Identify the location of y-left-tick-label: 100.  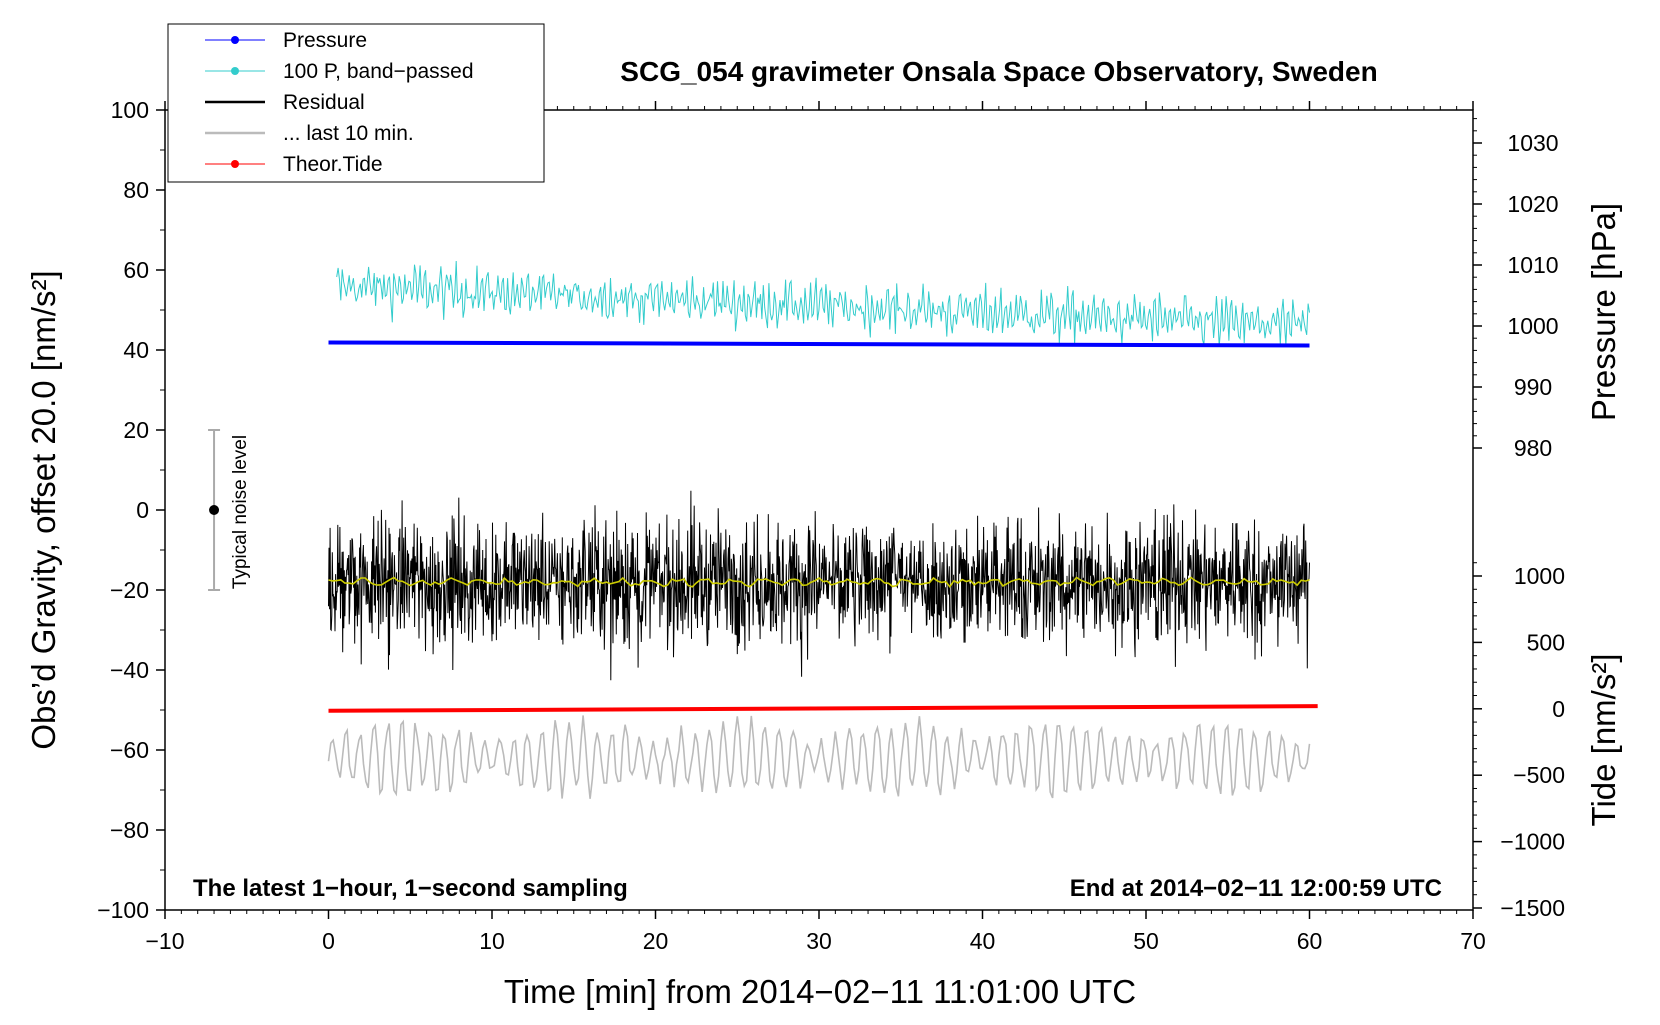
(130, 110).